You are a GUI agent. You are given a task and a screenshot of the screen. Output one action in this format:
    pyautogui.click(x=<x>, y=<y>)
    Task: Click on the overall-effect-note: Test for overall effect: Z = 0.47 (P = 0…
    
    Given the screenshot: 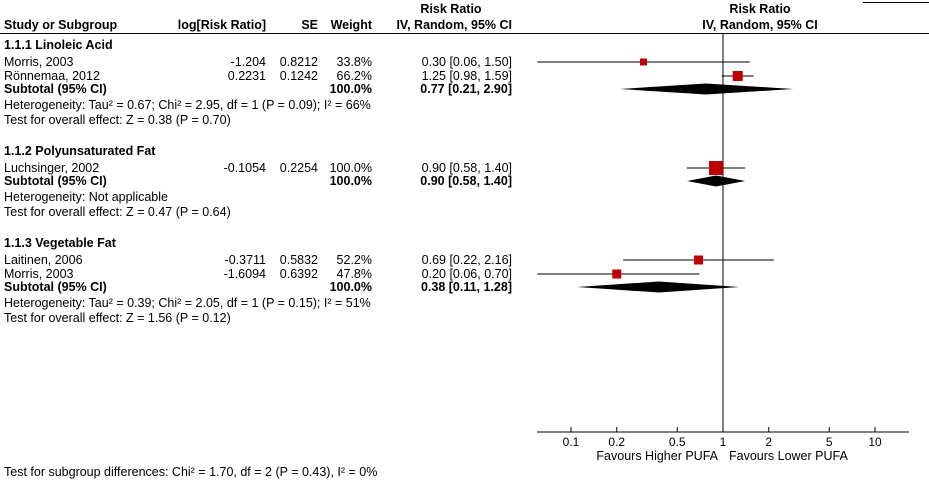 What is the action you would take?
    pyautogui.click(x=117, y=212)
    